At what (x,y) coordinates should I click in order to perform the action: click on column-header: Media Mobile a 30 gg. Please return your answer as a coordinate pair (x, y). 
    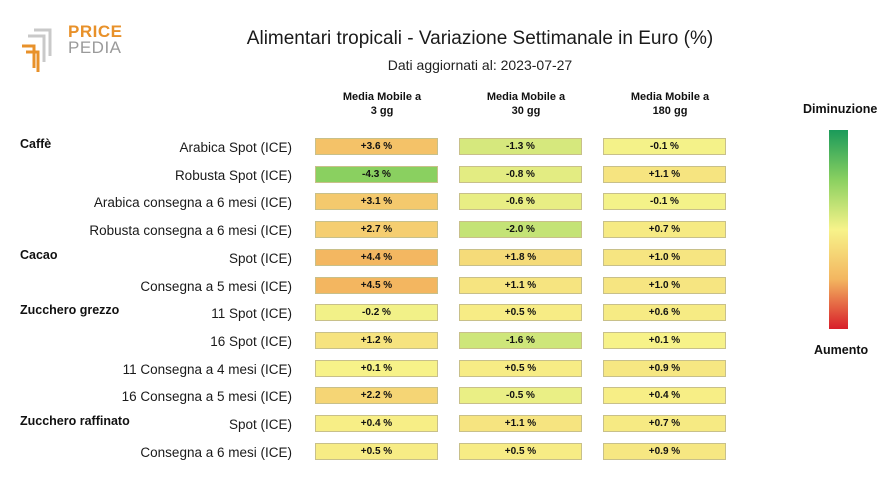
    Looking at the image, I should click on (526, 104).